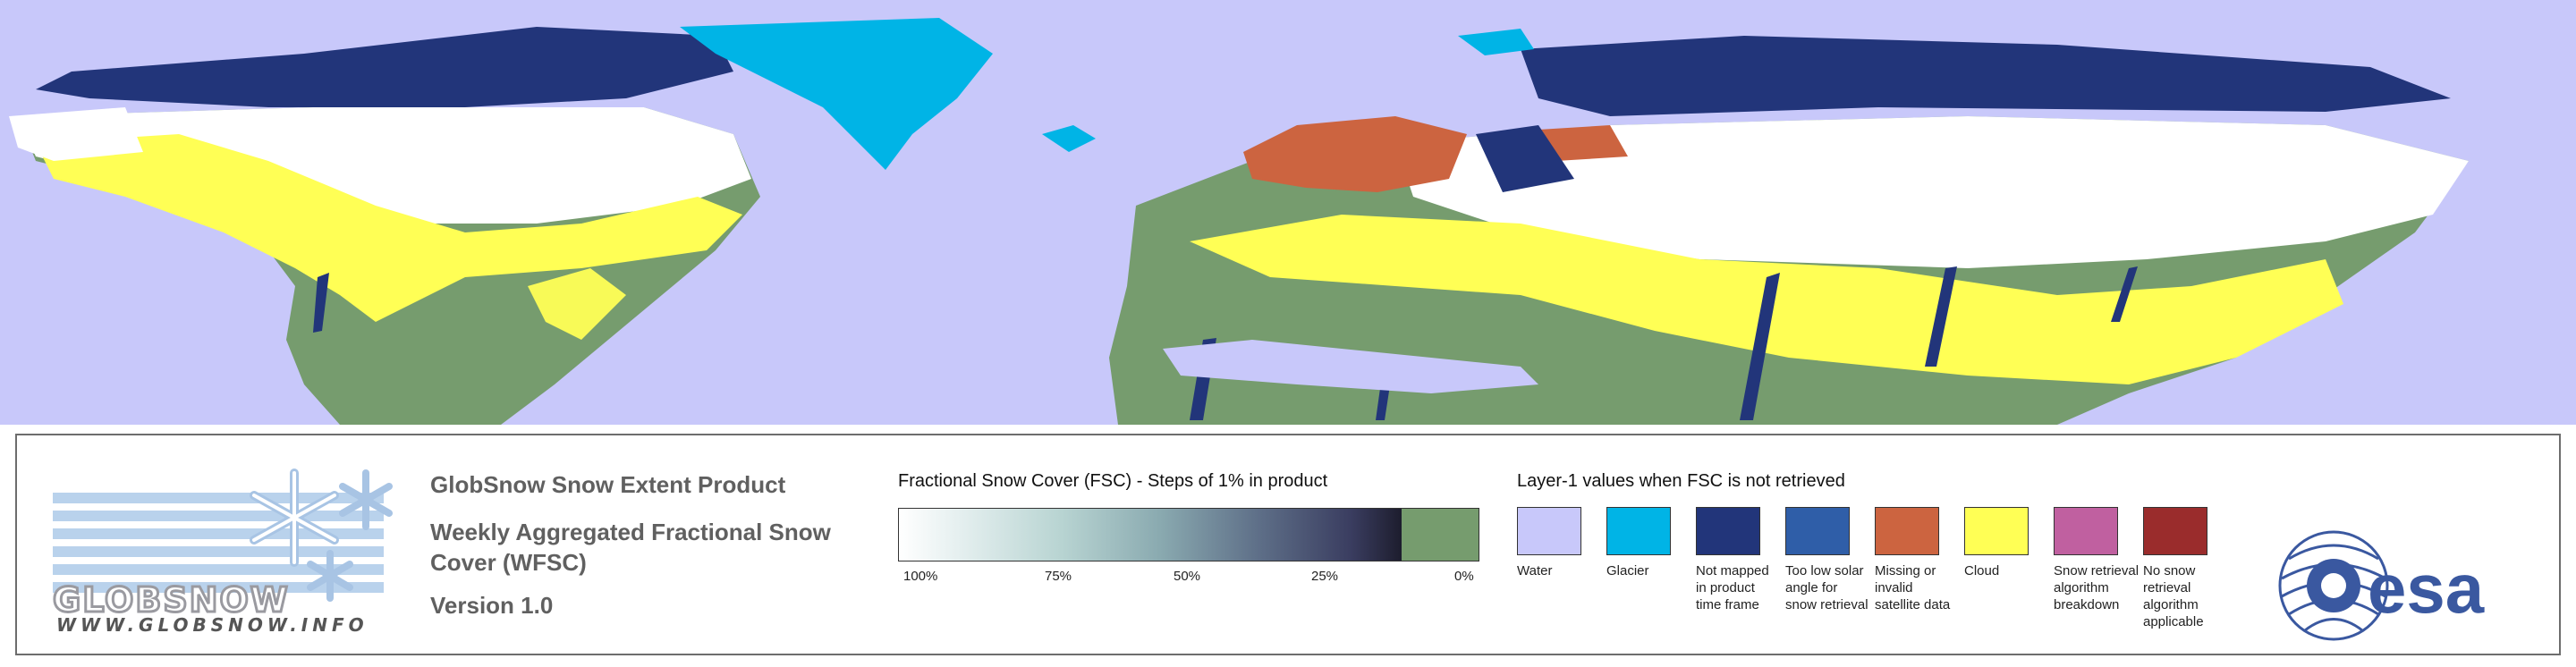 This screenshot has width=2576, height=667. I want to click on legend-label: Snow retrieval algorithm breakdown, so click(2097, 587).